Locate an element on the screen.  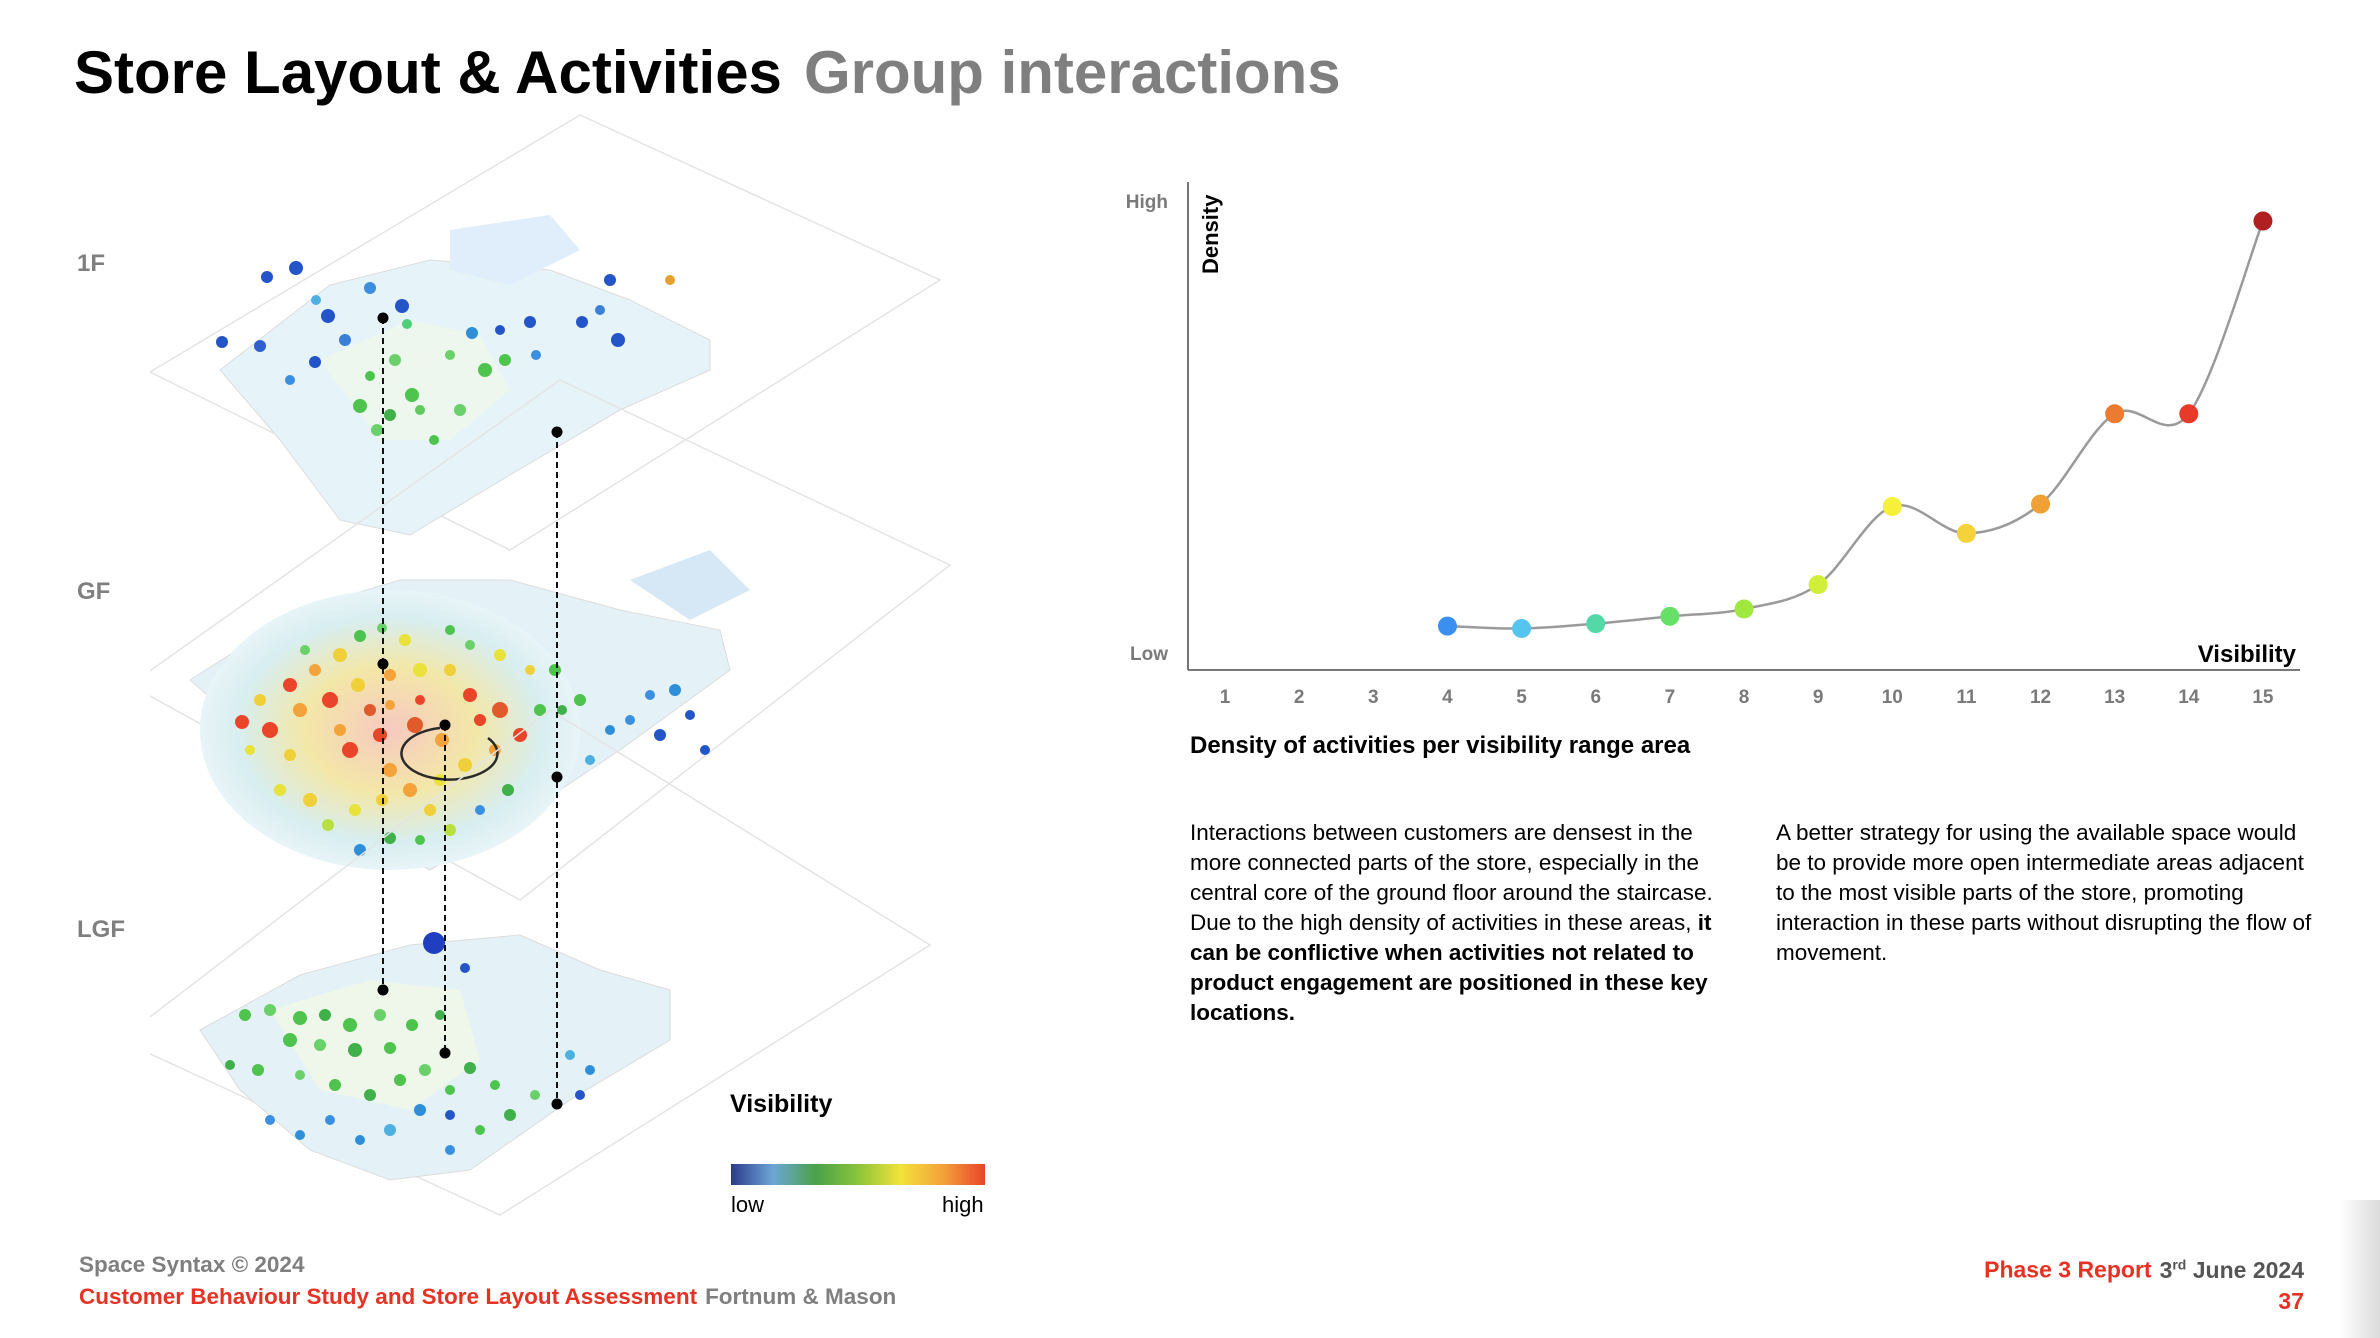
x-tick-8: 8 is located at coordinates (1744, 697).